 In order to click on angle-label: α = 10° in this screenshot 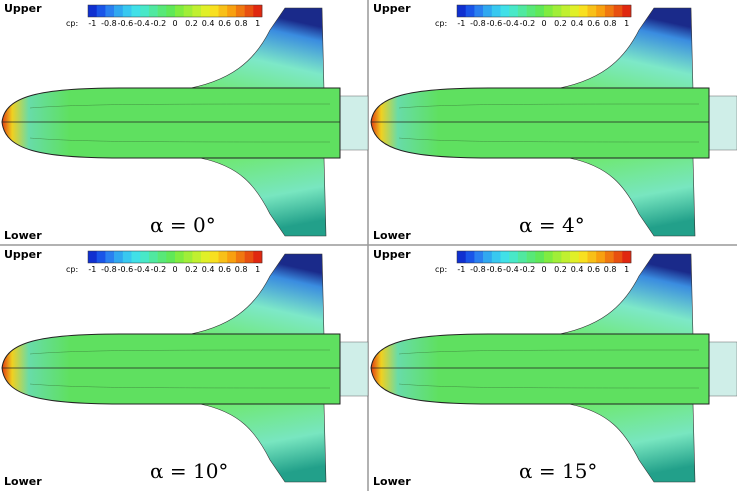, I will do `click(189, 471)`.